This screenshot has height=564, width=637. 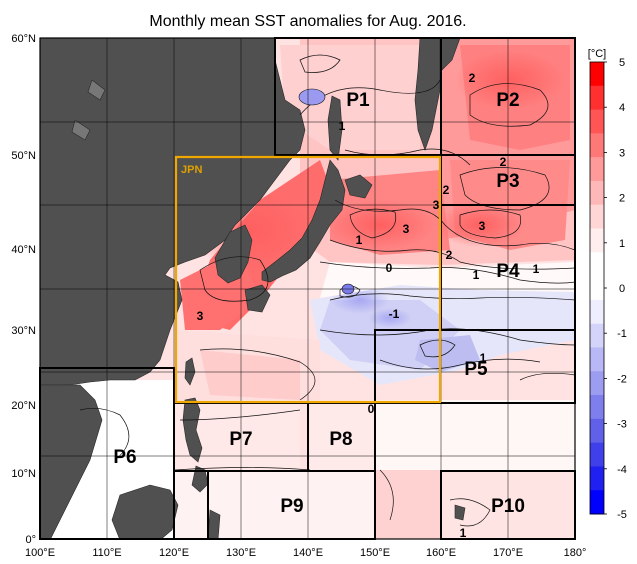 What do you see at coordinates (622, 244) in the screenshot?
I see `colorbar-tick-label: 1` at bounding box center [622, 244].